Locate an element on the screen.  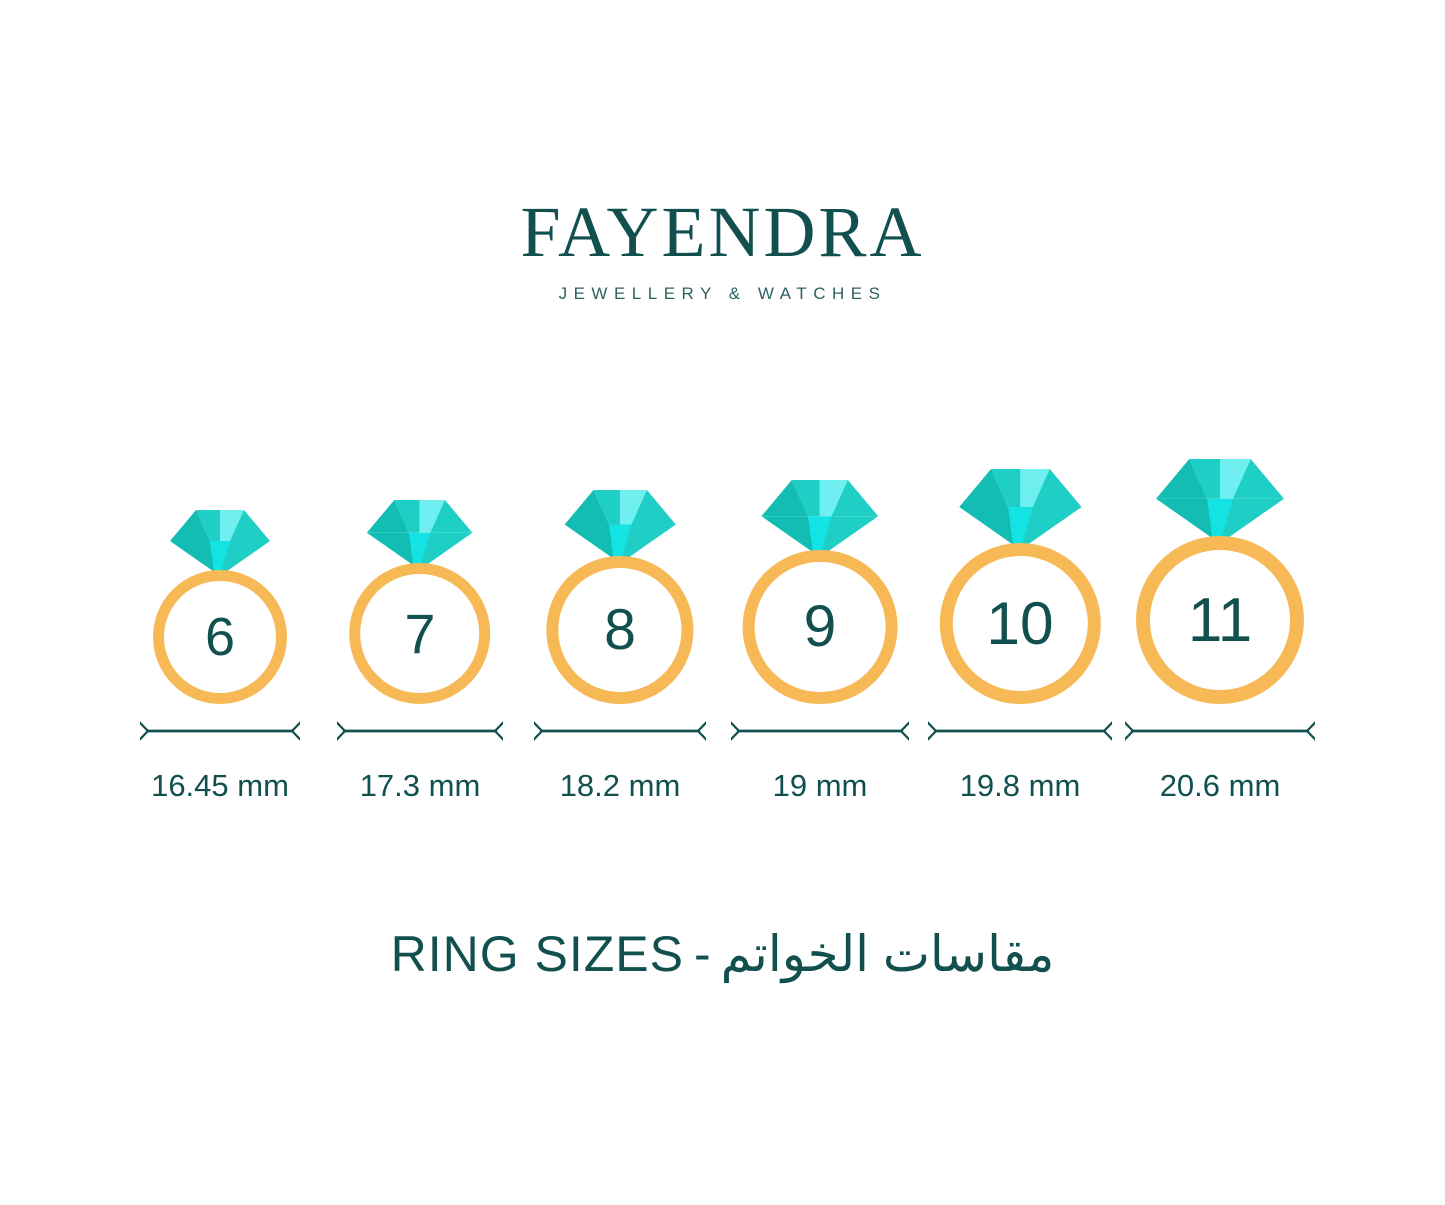
ring-size-number: 8 is located at coordinates (620, 630).